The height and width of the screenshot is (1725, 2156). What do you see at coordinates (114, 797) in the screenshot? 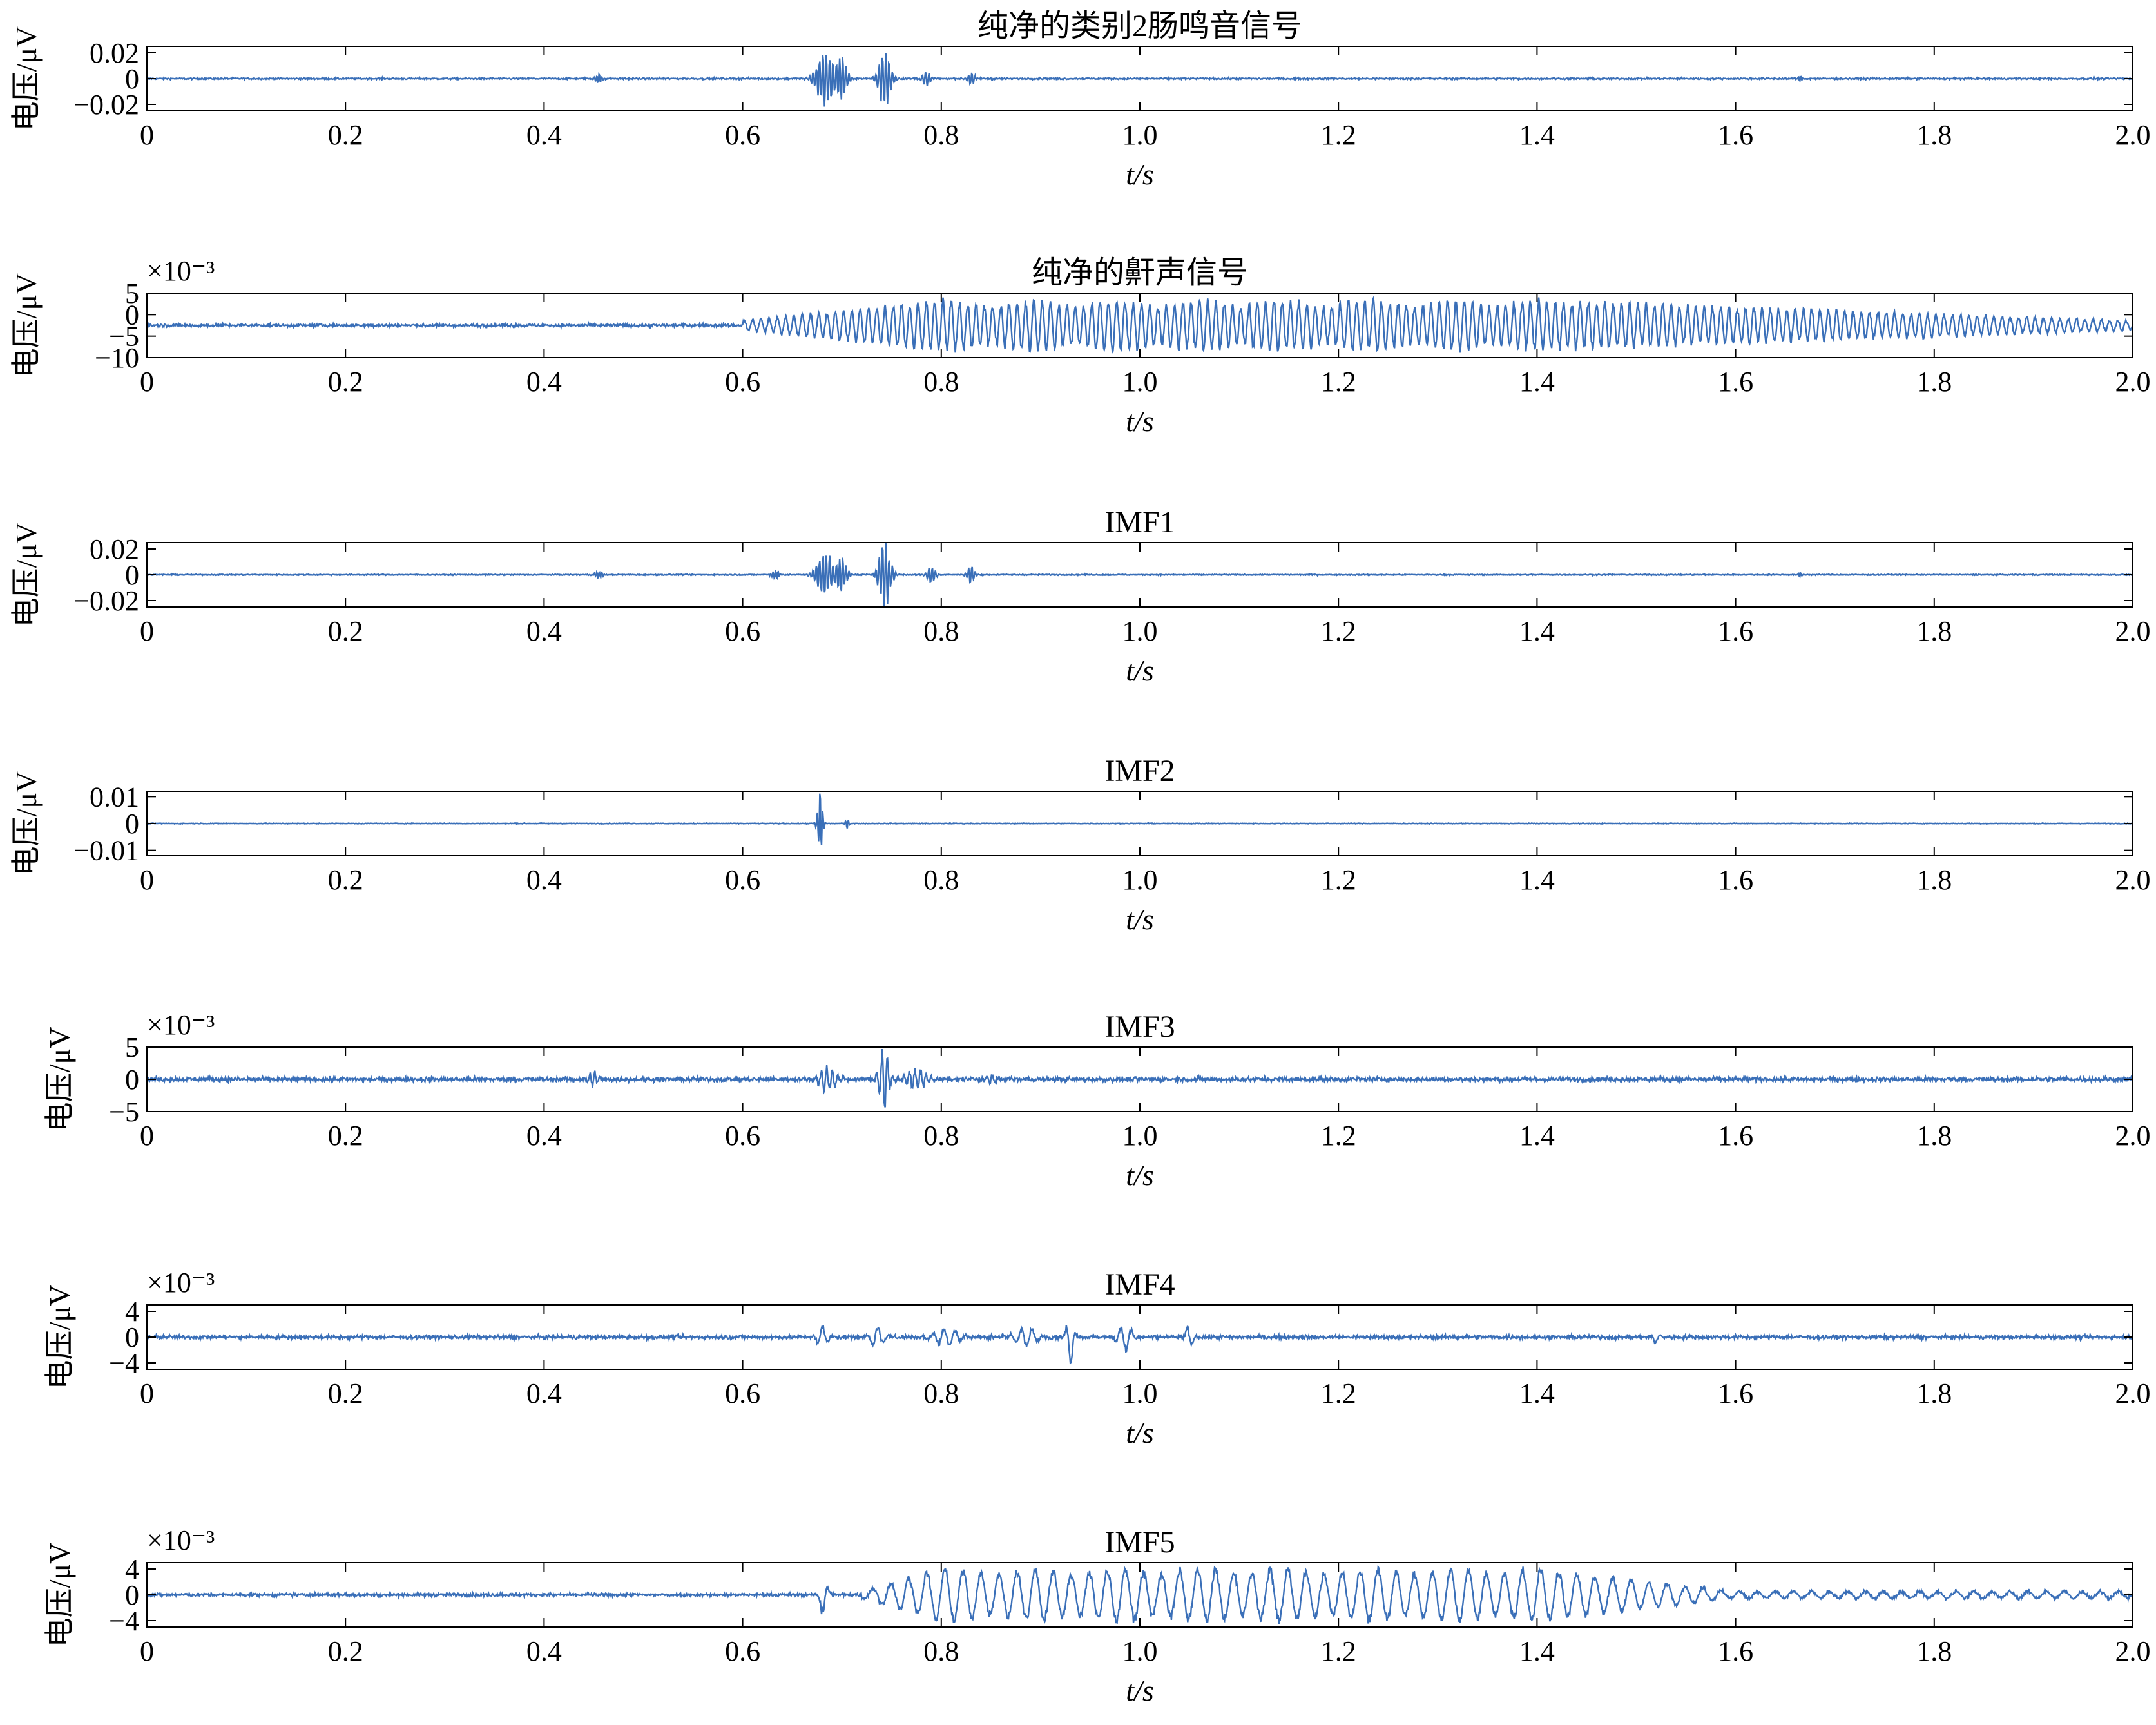
I see `y-tick-label: 0.01` at bounding box center [114, 797].